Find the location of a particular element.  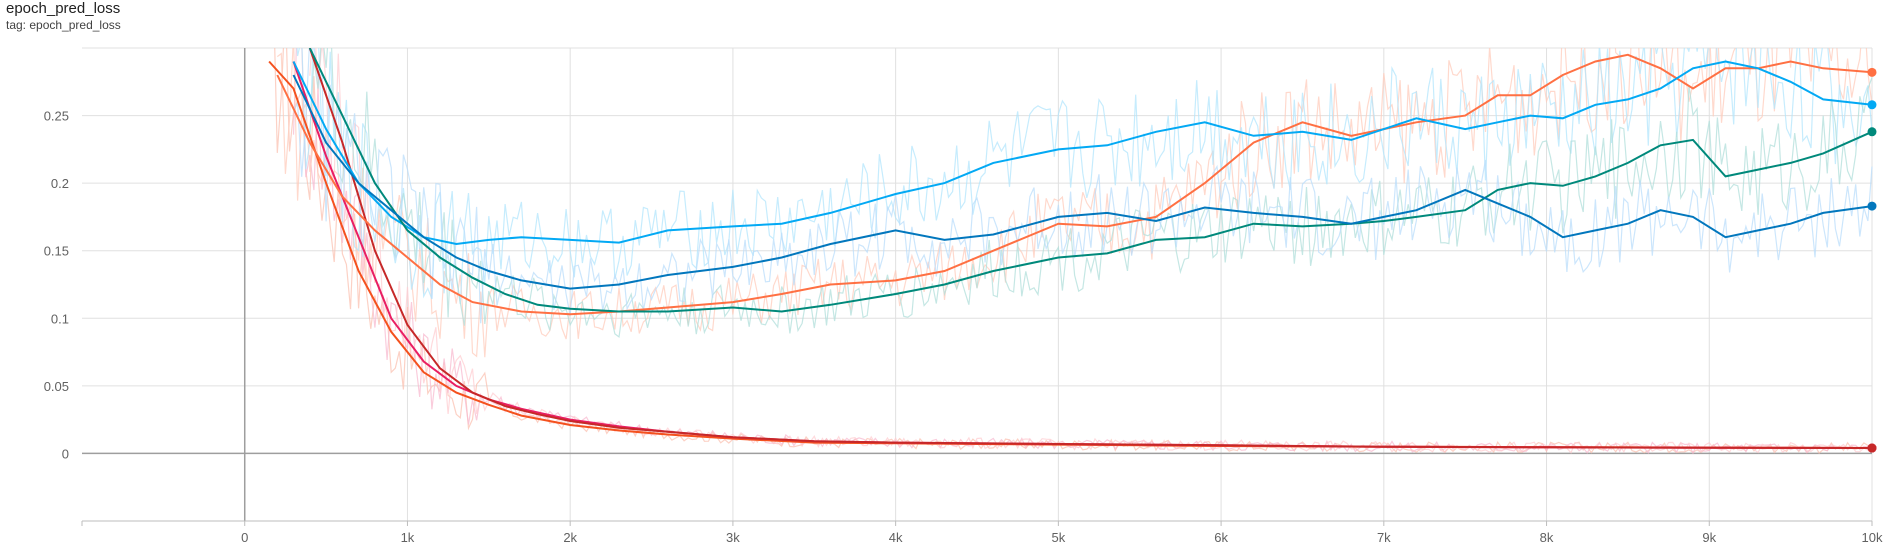

y-tick-label: 0.2 is located at coordinates (60, 183).